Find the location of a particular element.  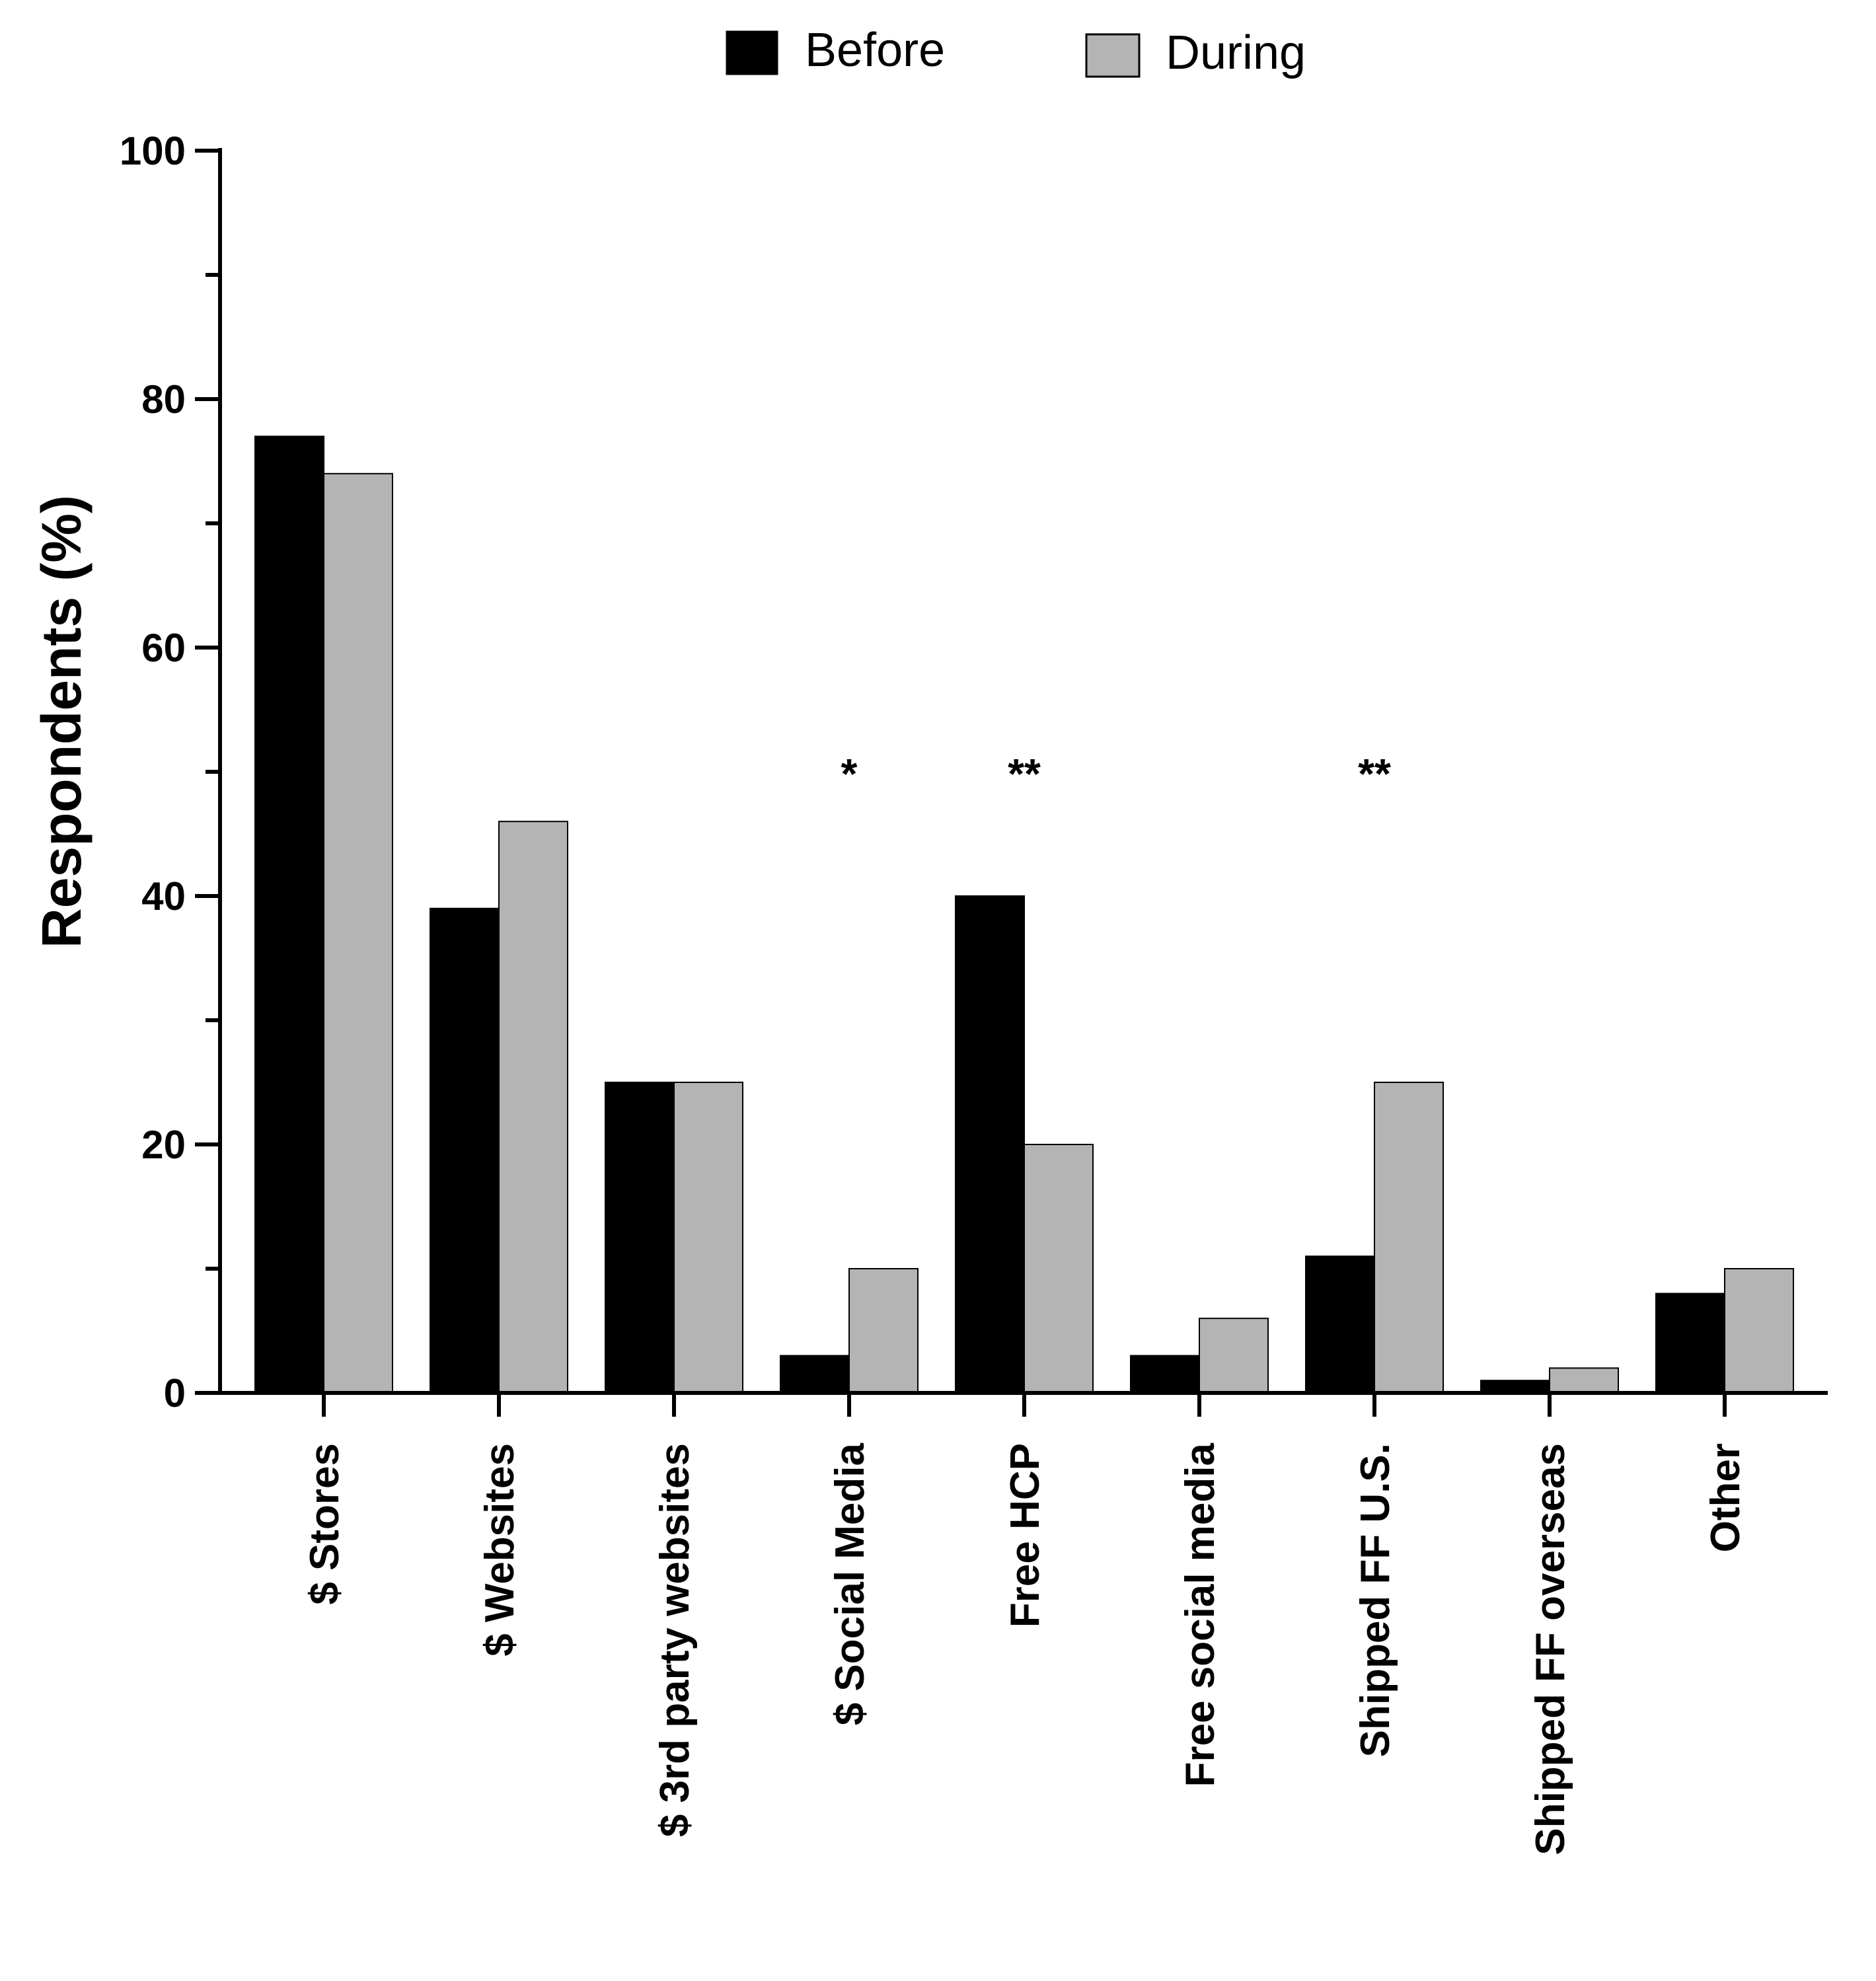

y-tick-label: 100 is located at coordinates (153, 151).